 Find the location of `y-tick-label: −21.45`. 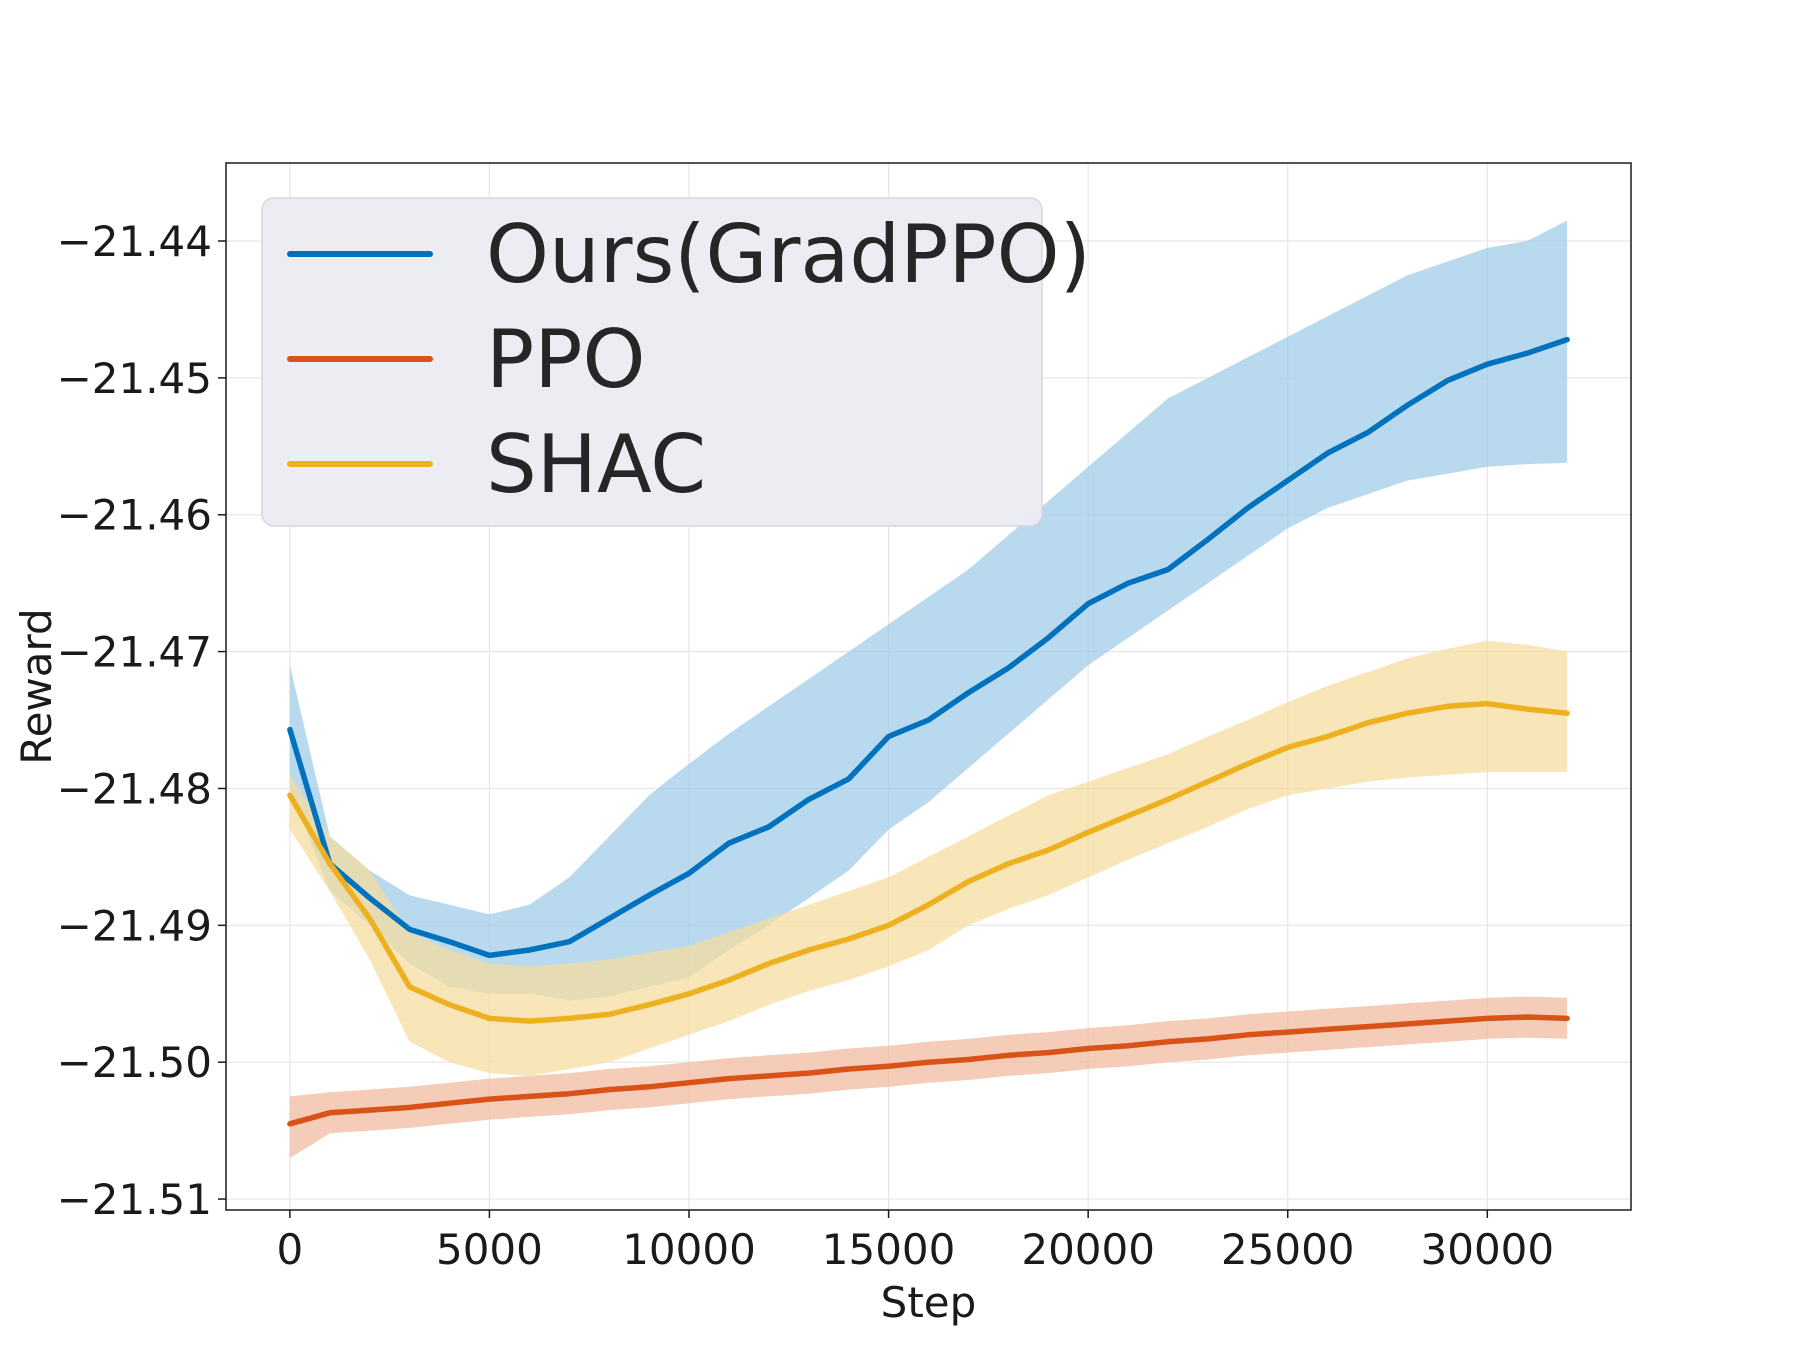

y-tick-label: −21.45 is located at coordinates (134, 378).